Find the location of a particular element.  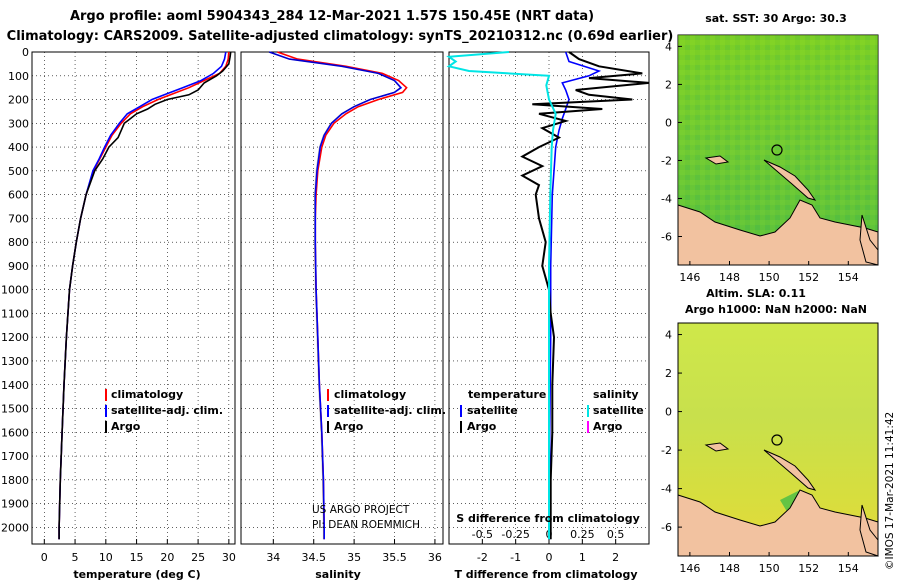

x-tick-label: 10 is located at coordinates (106, 557).